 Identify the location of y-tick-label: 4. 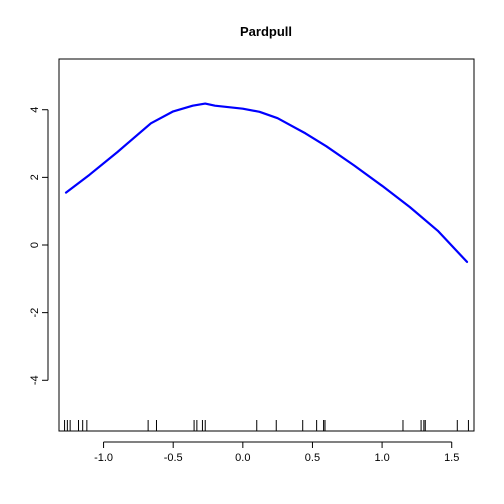
(35, 110).